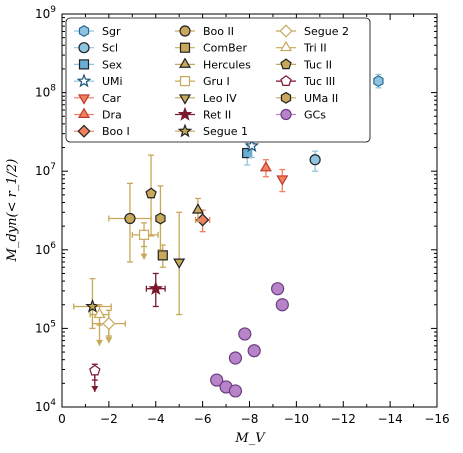 This screenshot has height=453, width=463. Describe the element at coordinates (116, 131) in the screenshot. I see `legend-label: Boo I` at that location.